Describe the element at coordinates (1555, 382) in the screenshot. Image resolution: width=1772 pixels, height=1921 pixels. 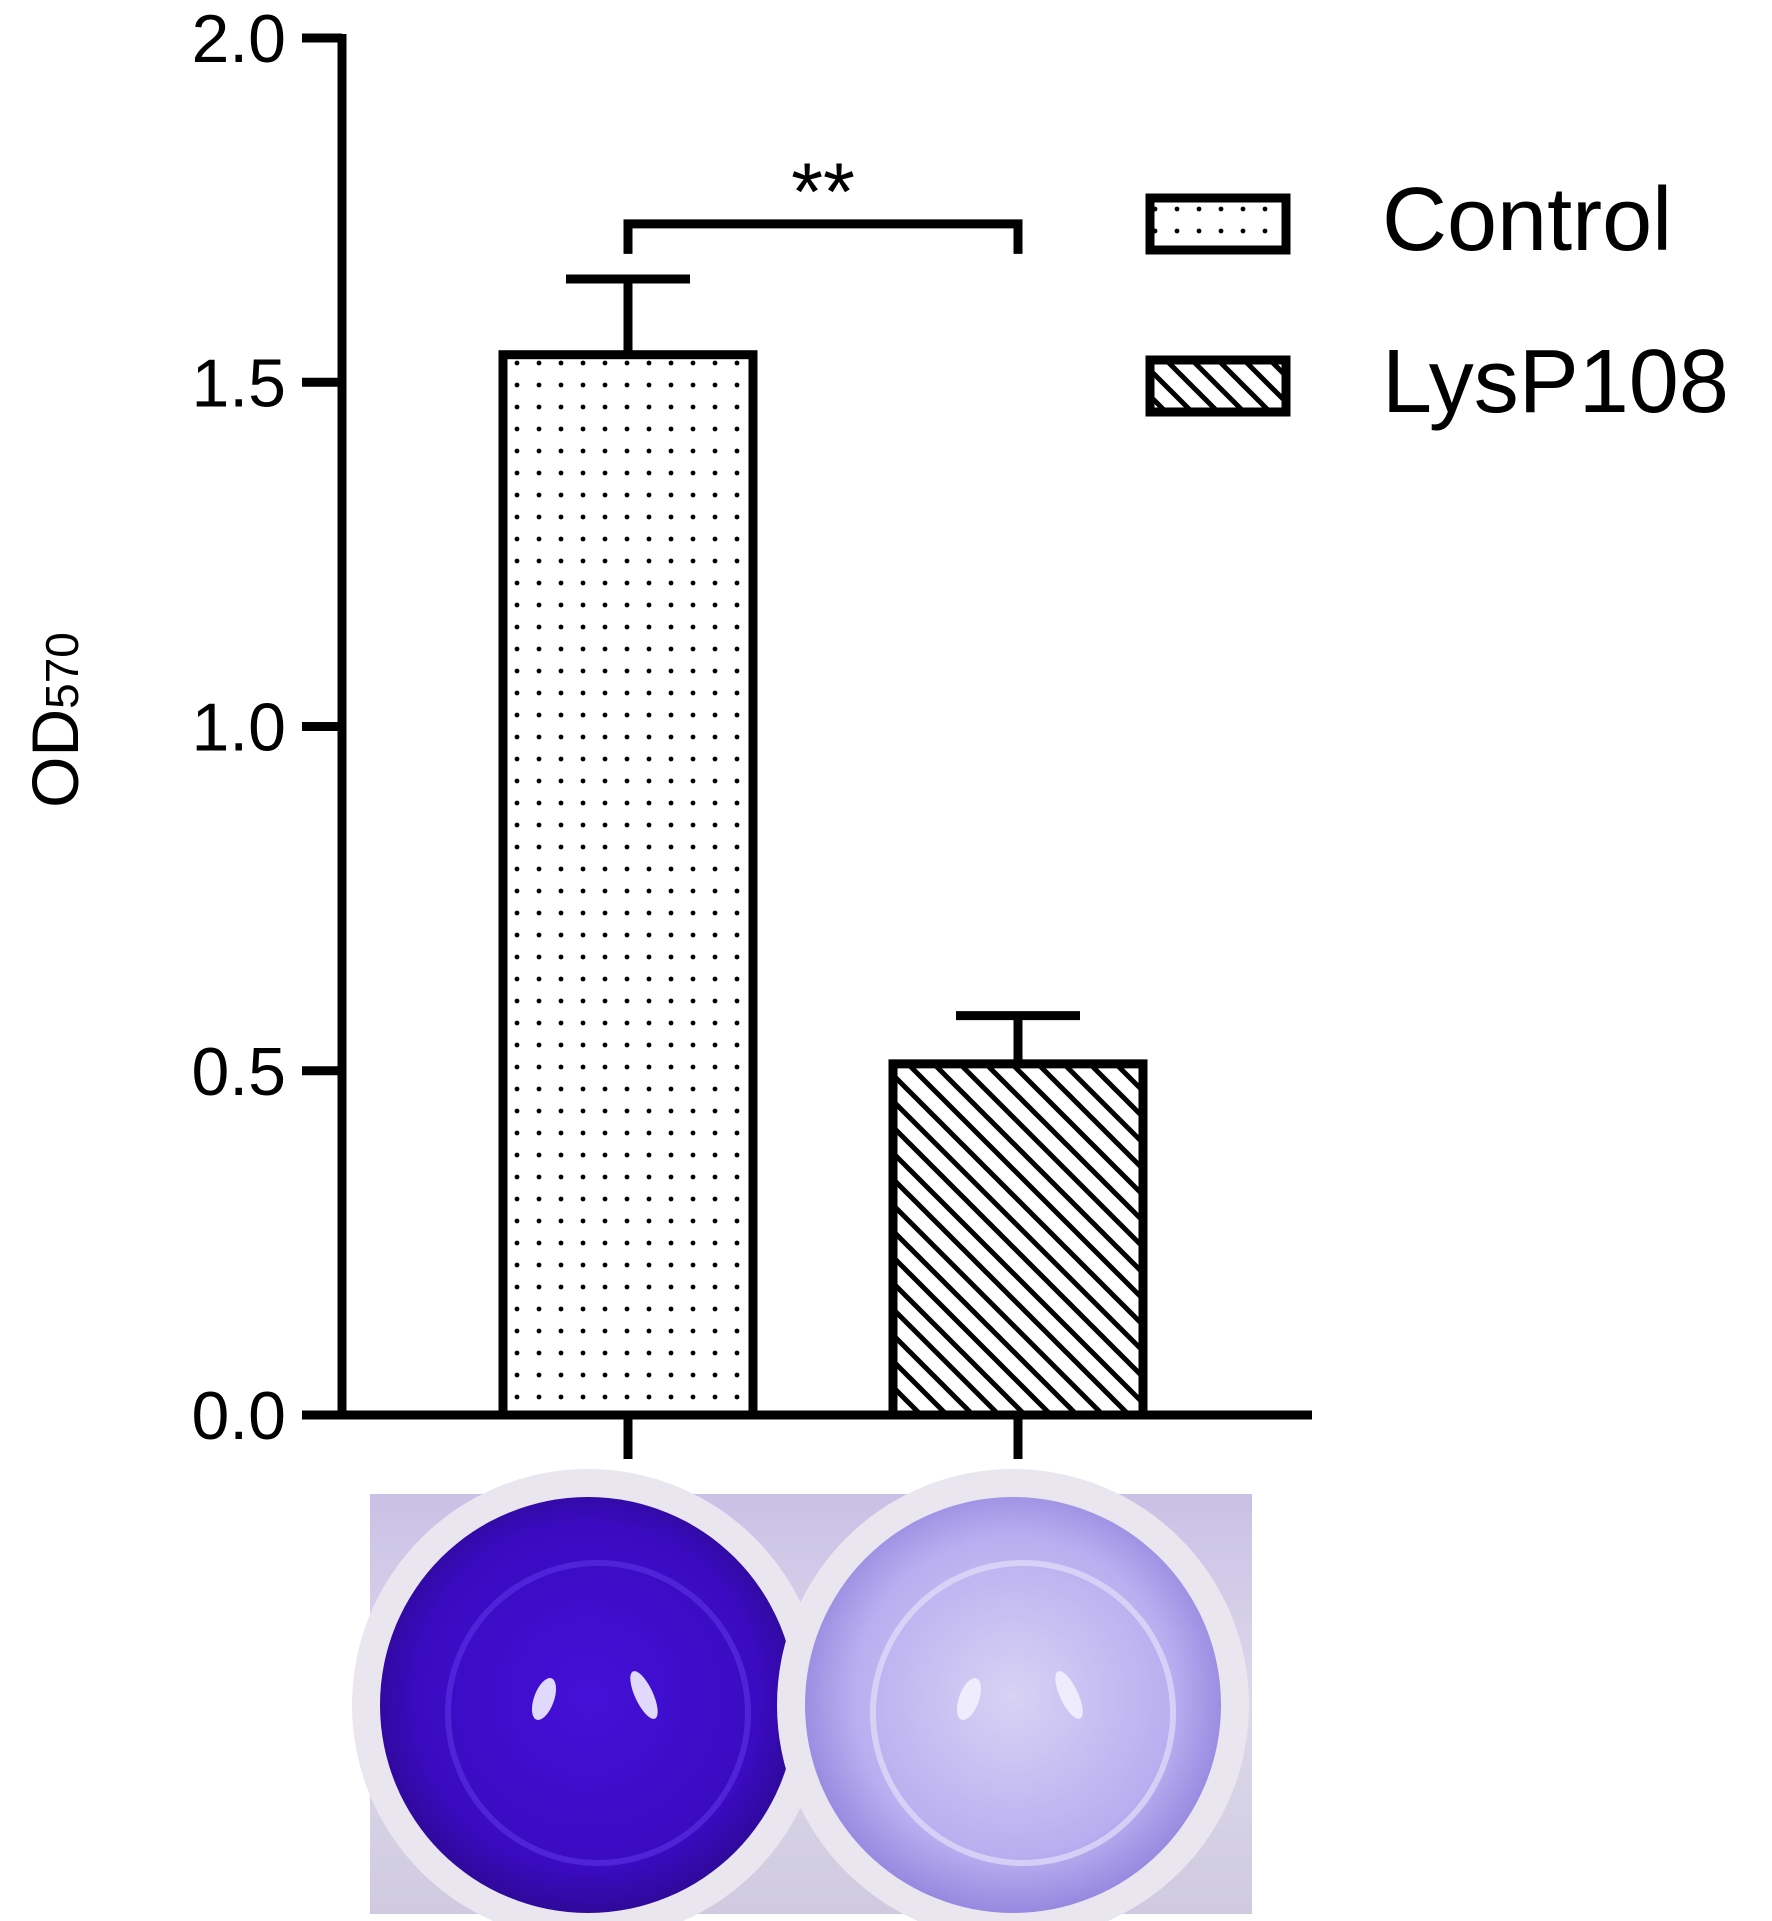
I see `legend-label: LysP108` at that location.